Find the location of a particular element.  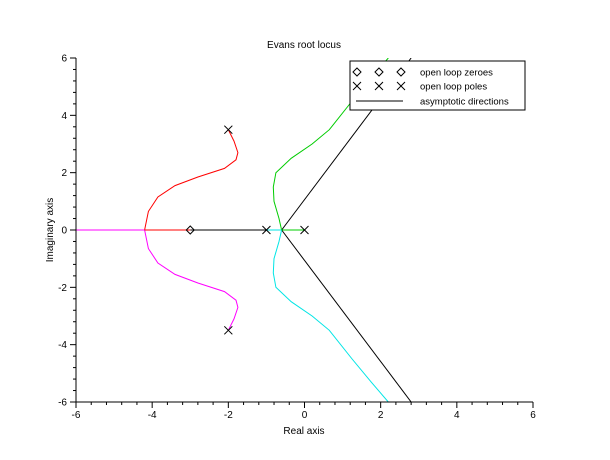

legend-label: asymptotic directions is located at coordinates (464, 102).